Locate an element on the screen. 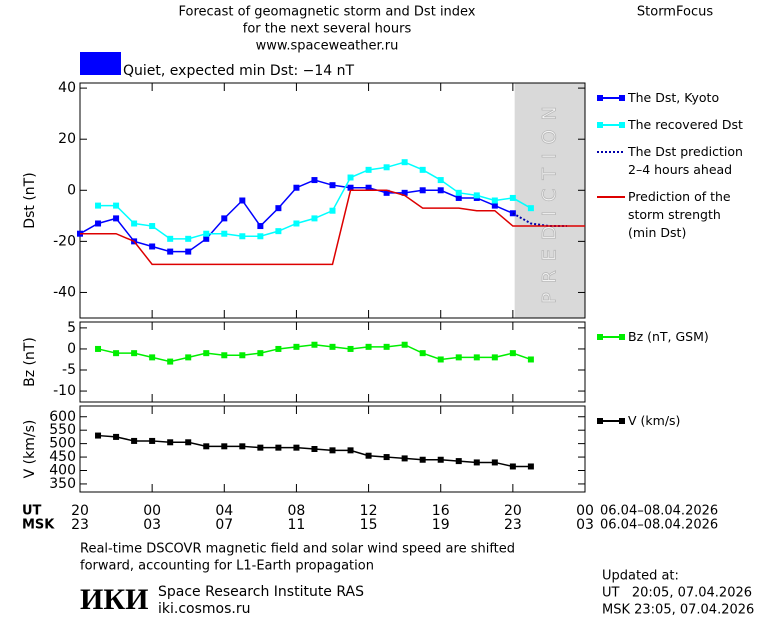 The width and height of the screenshot is (760, 620). x-tick-label: 20 is located at coordinates (80, 511).